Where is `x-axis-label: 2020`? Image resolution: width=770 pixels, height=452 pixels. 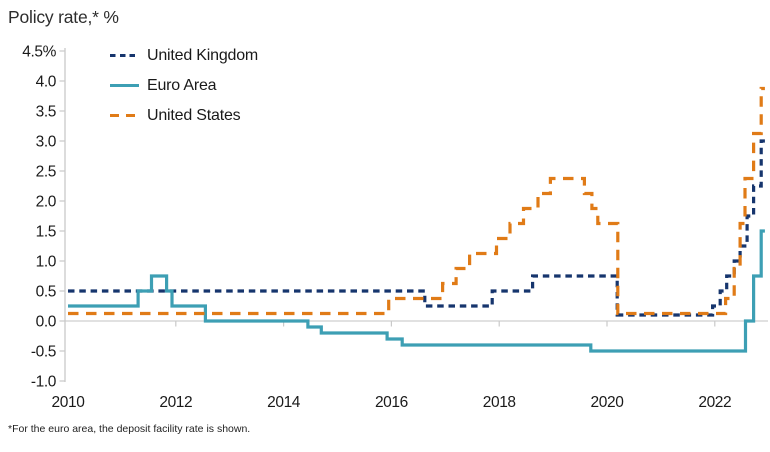 x-axis-label: 2020 is located at coordinates (608, 402).